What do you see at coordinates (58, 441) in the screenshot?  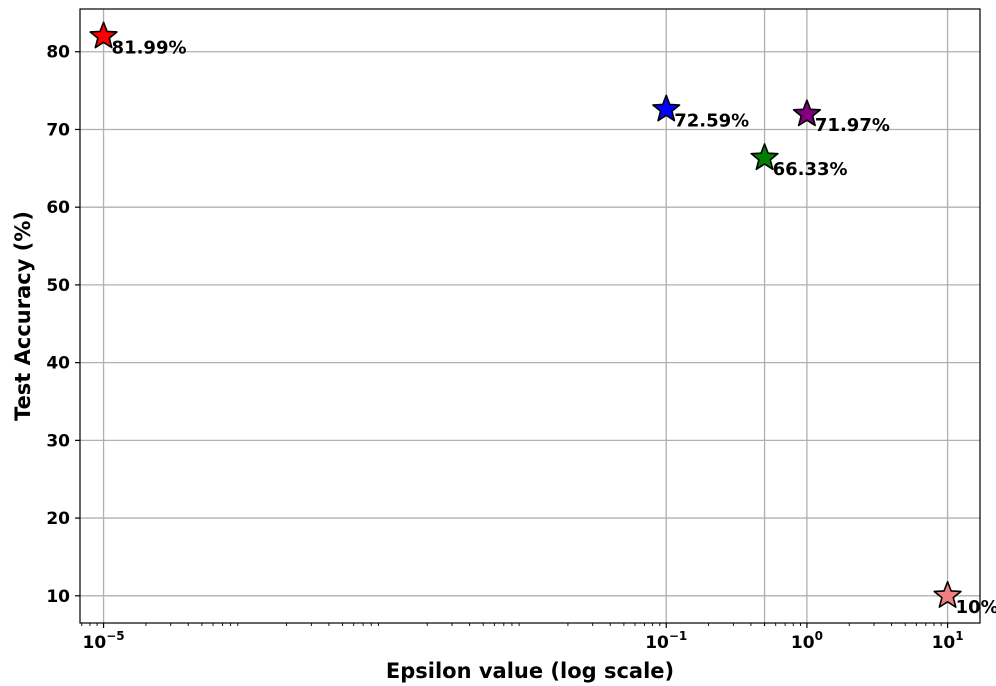 I see `y-tick-label: 30` at bounding box center [58, 441].